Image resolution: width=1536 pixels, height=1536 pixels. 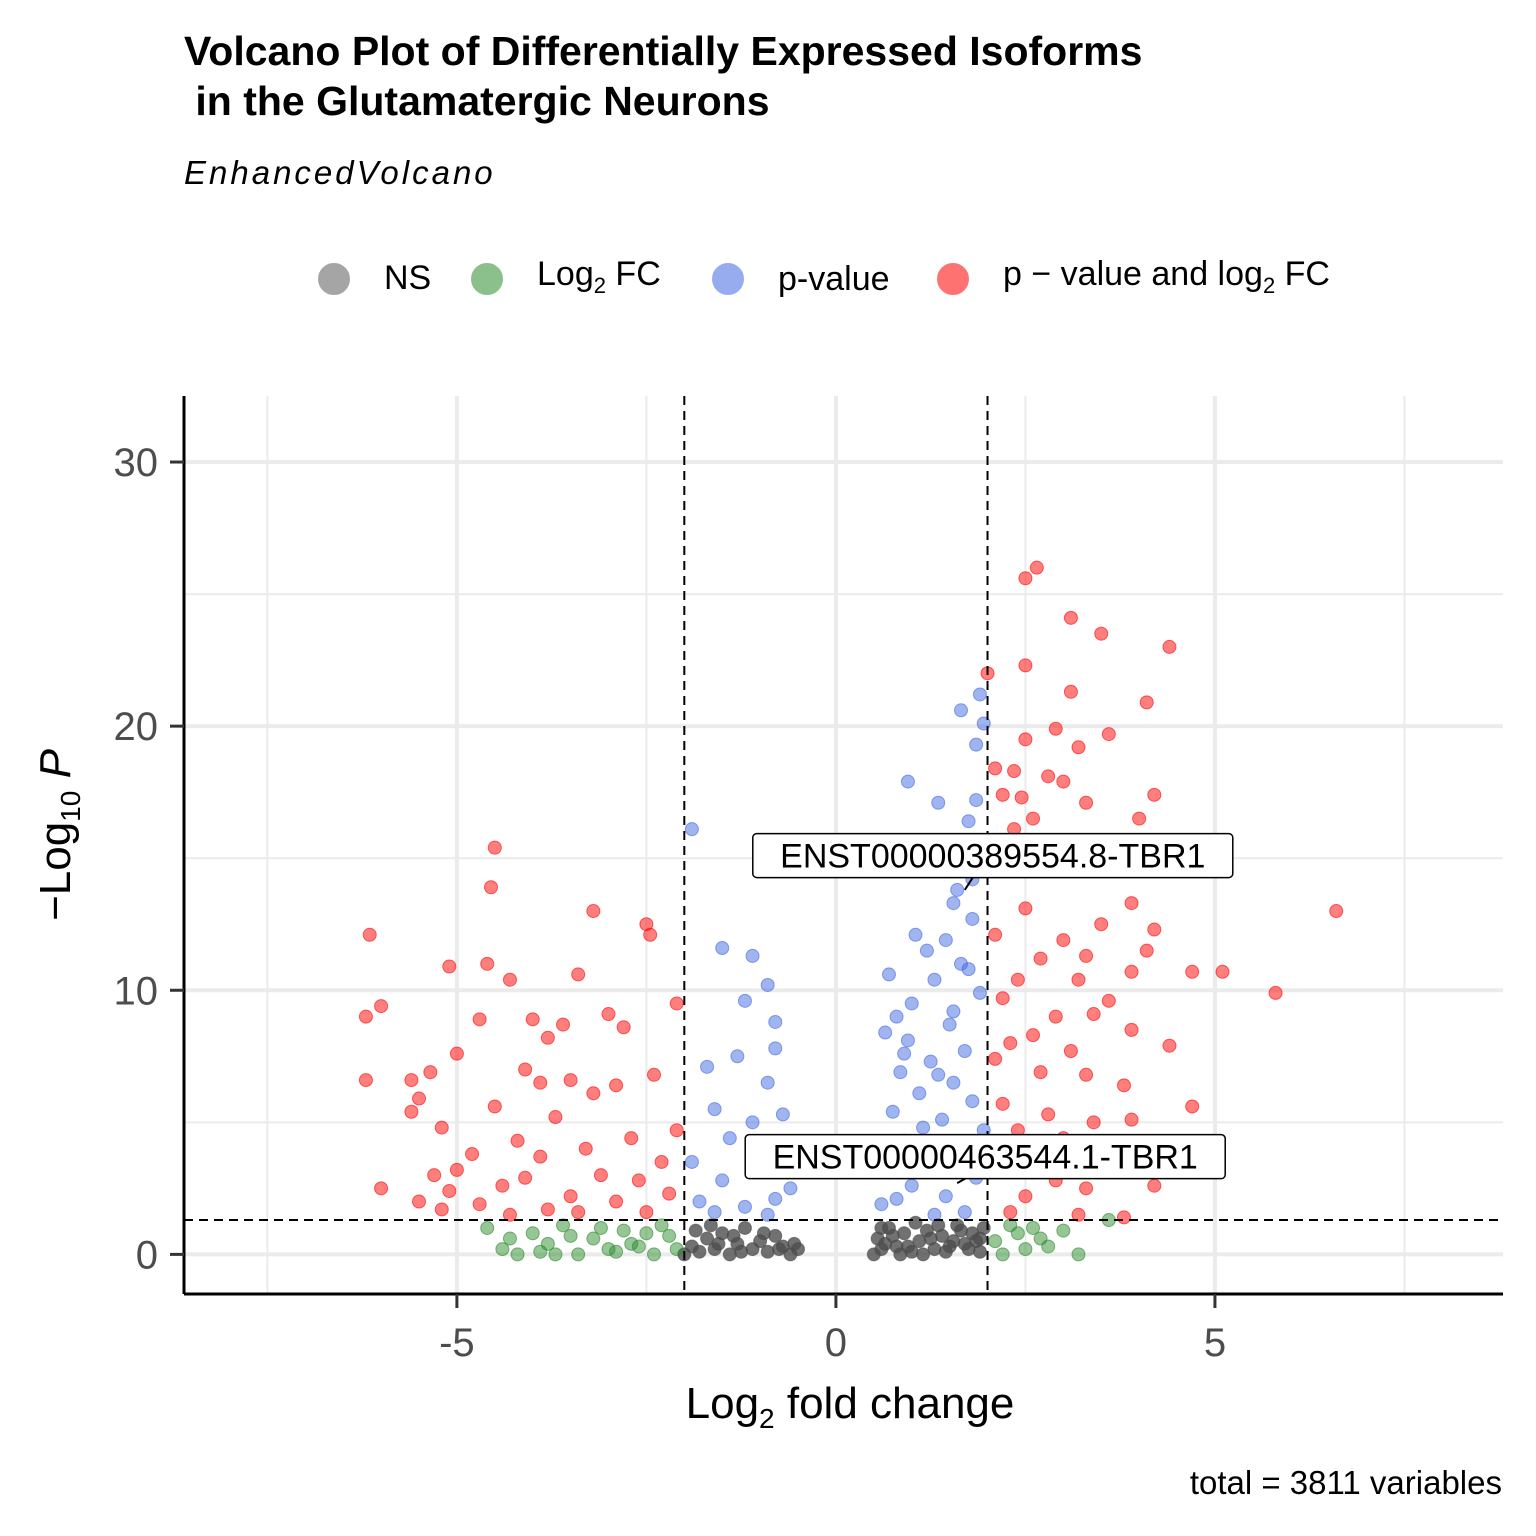 I want to click on legend-pvalue-label: p-value, so click(x=834, y=279).